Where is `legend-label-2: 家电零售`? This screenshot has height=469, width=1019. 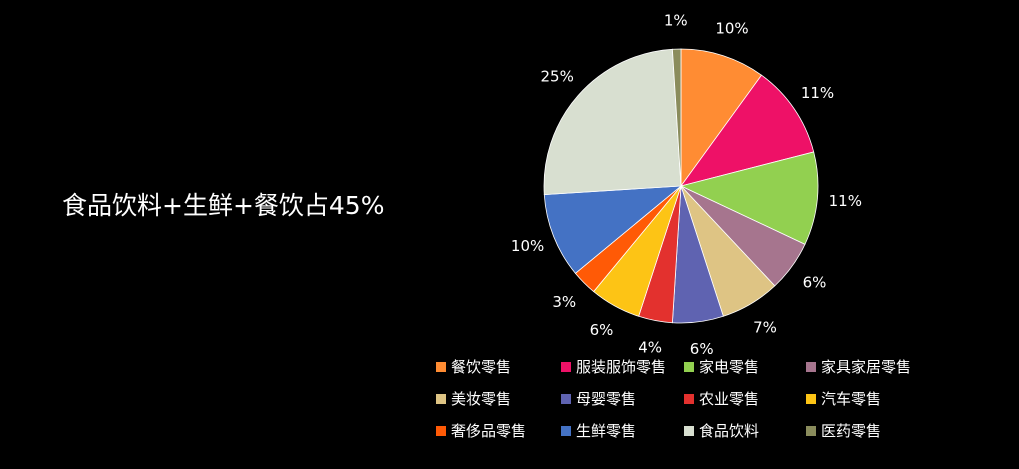 legend-label-2: 家电零售 is located at coordinates (729, 367).